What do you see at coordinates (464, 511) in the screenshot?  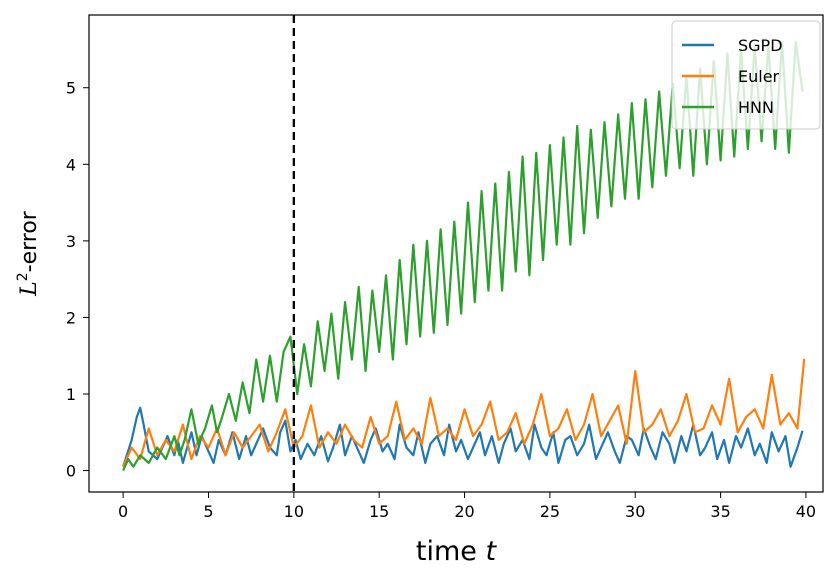 I see `x-tick-label: 20` at bounding box center [464, 511].